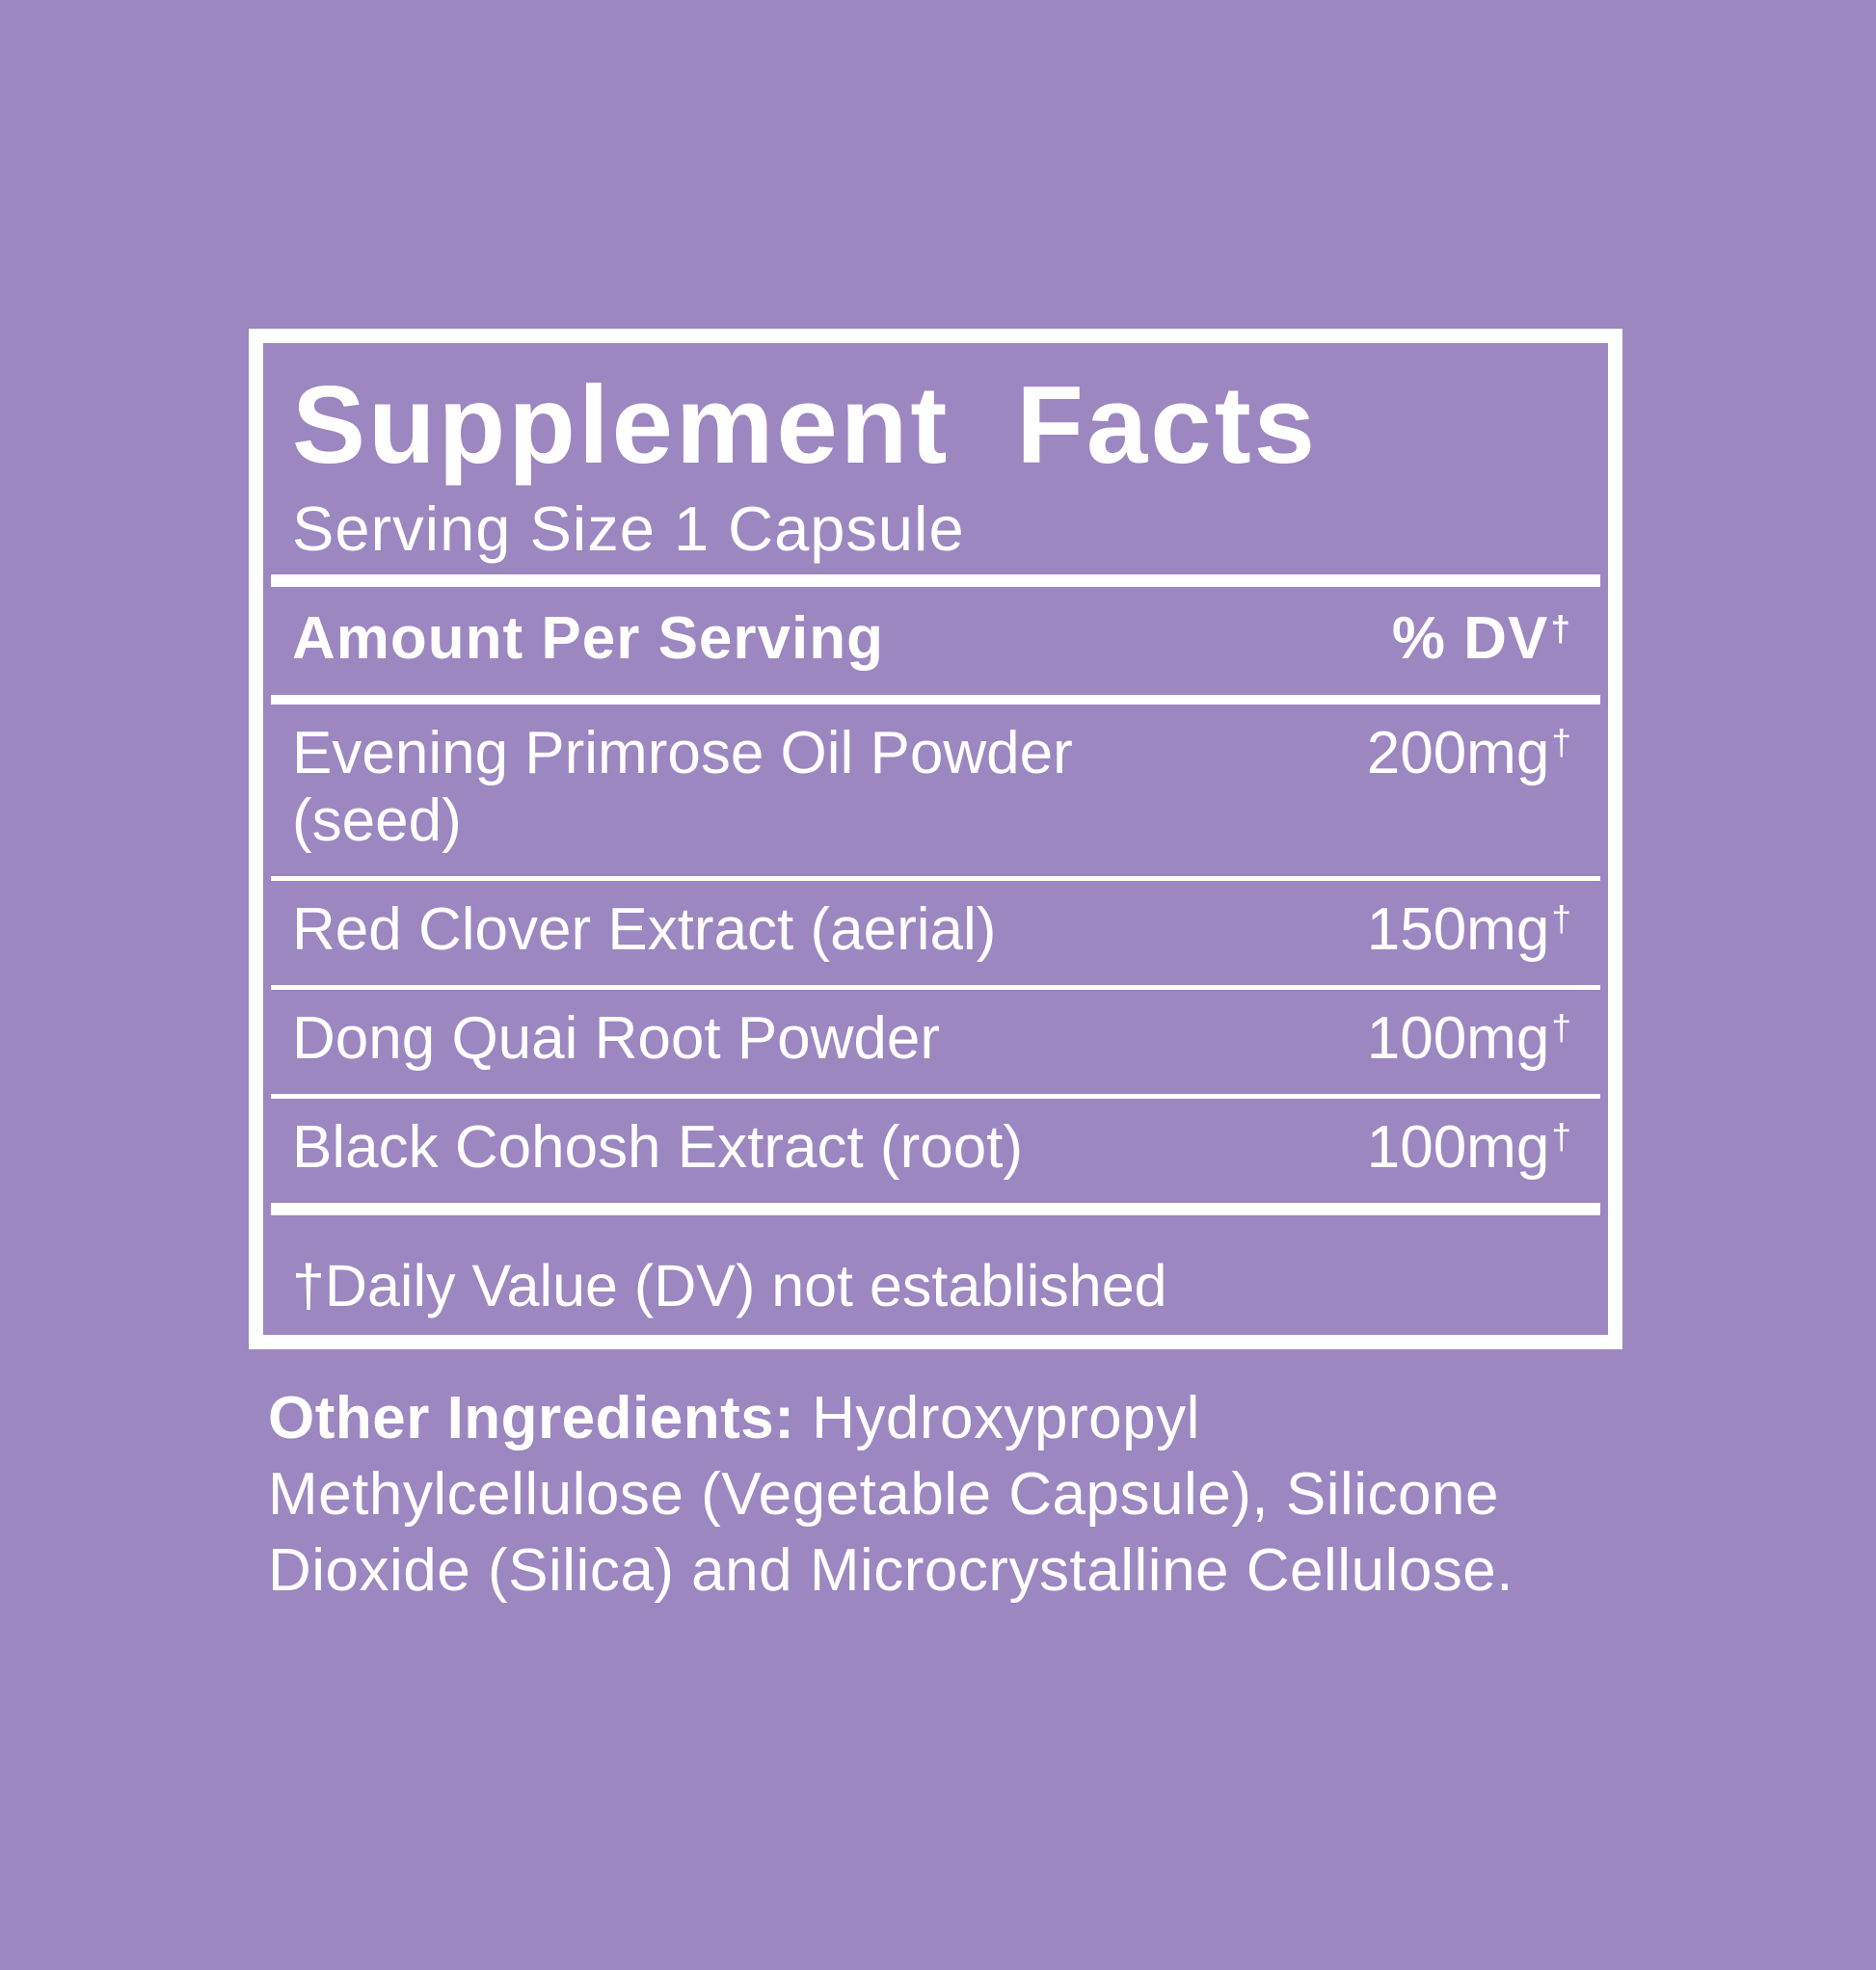  Describe the element at coordinates (935, 581) in the screenshot. I see `divider-heavy-top` at that location.